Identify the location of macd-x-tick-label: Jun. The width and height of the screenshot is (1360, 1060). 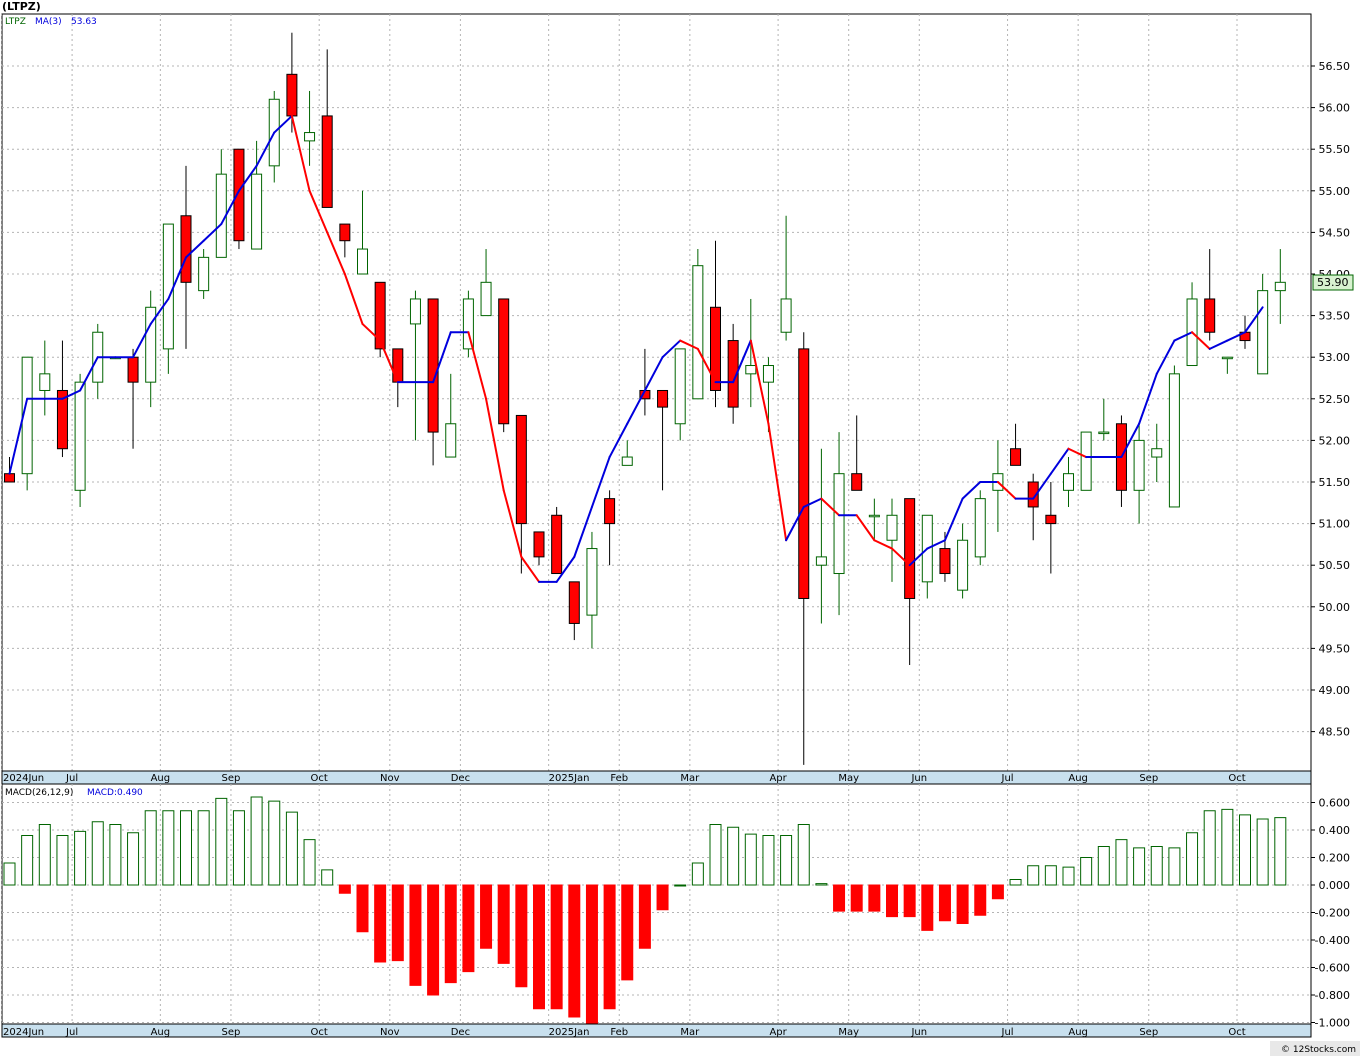
(918, 1032).